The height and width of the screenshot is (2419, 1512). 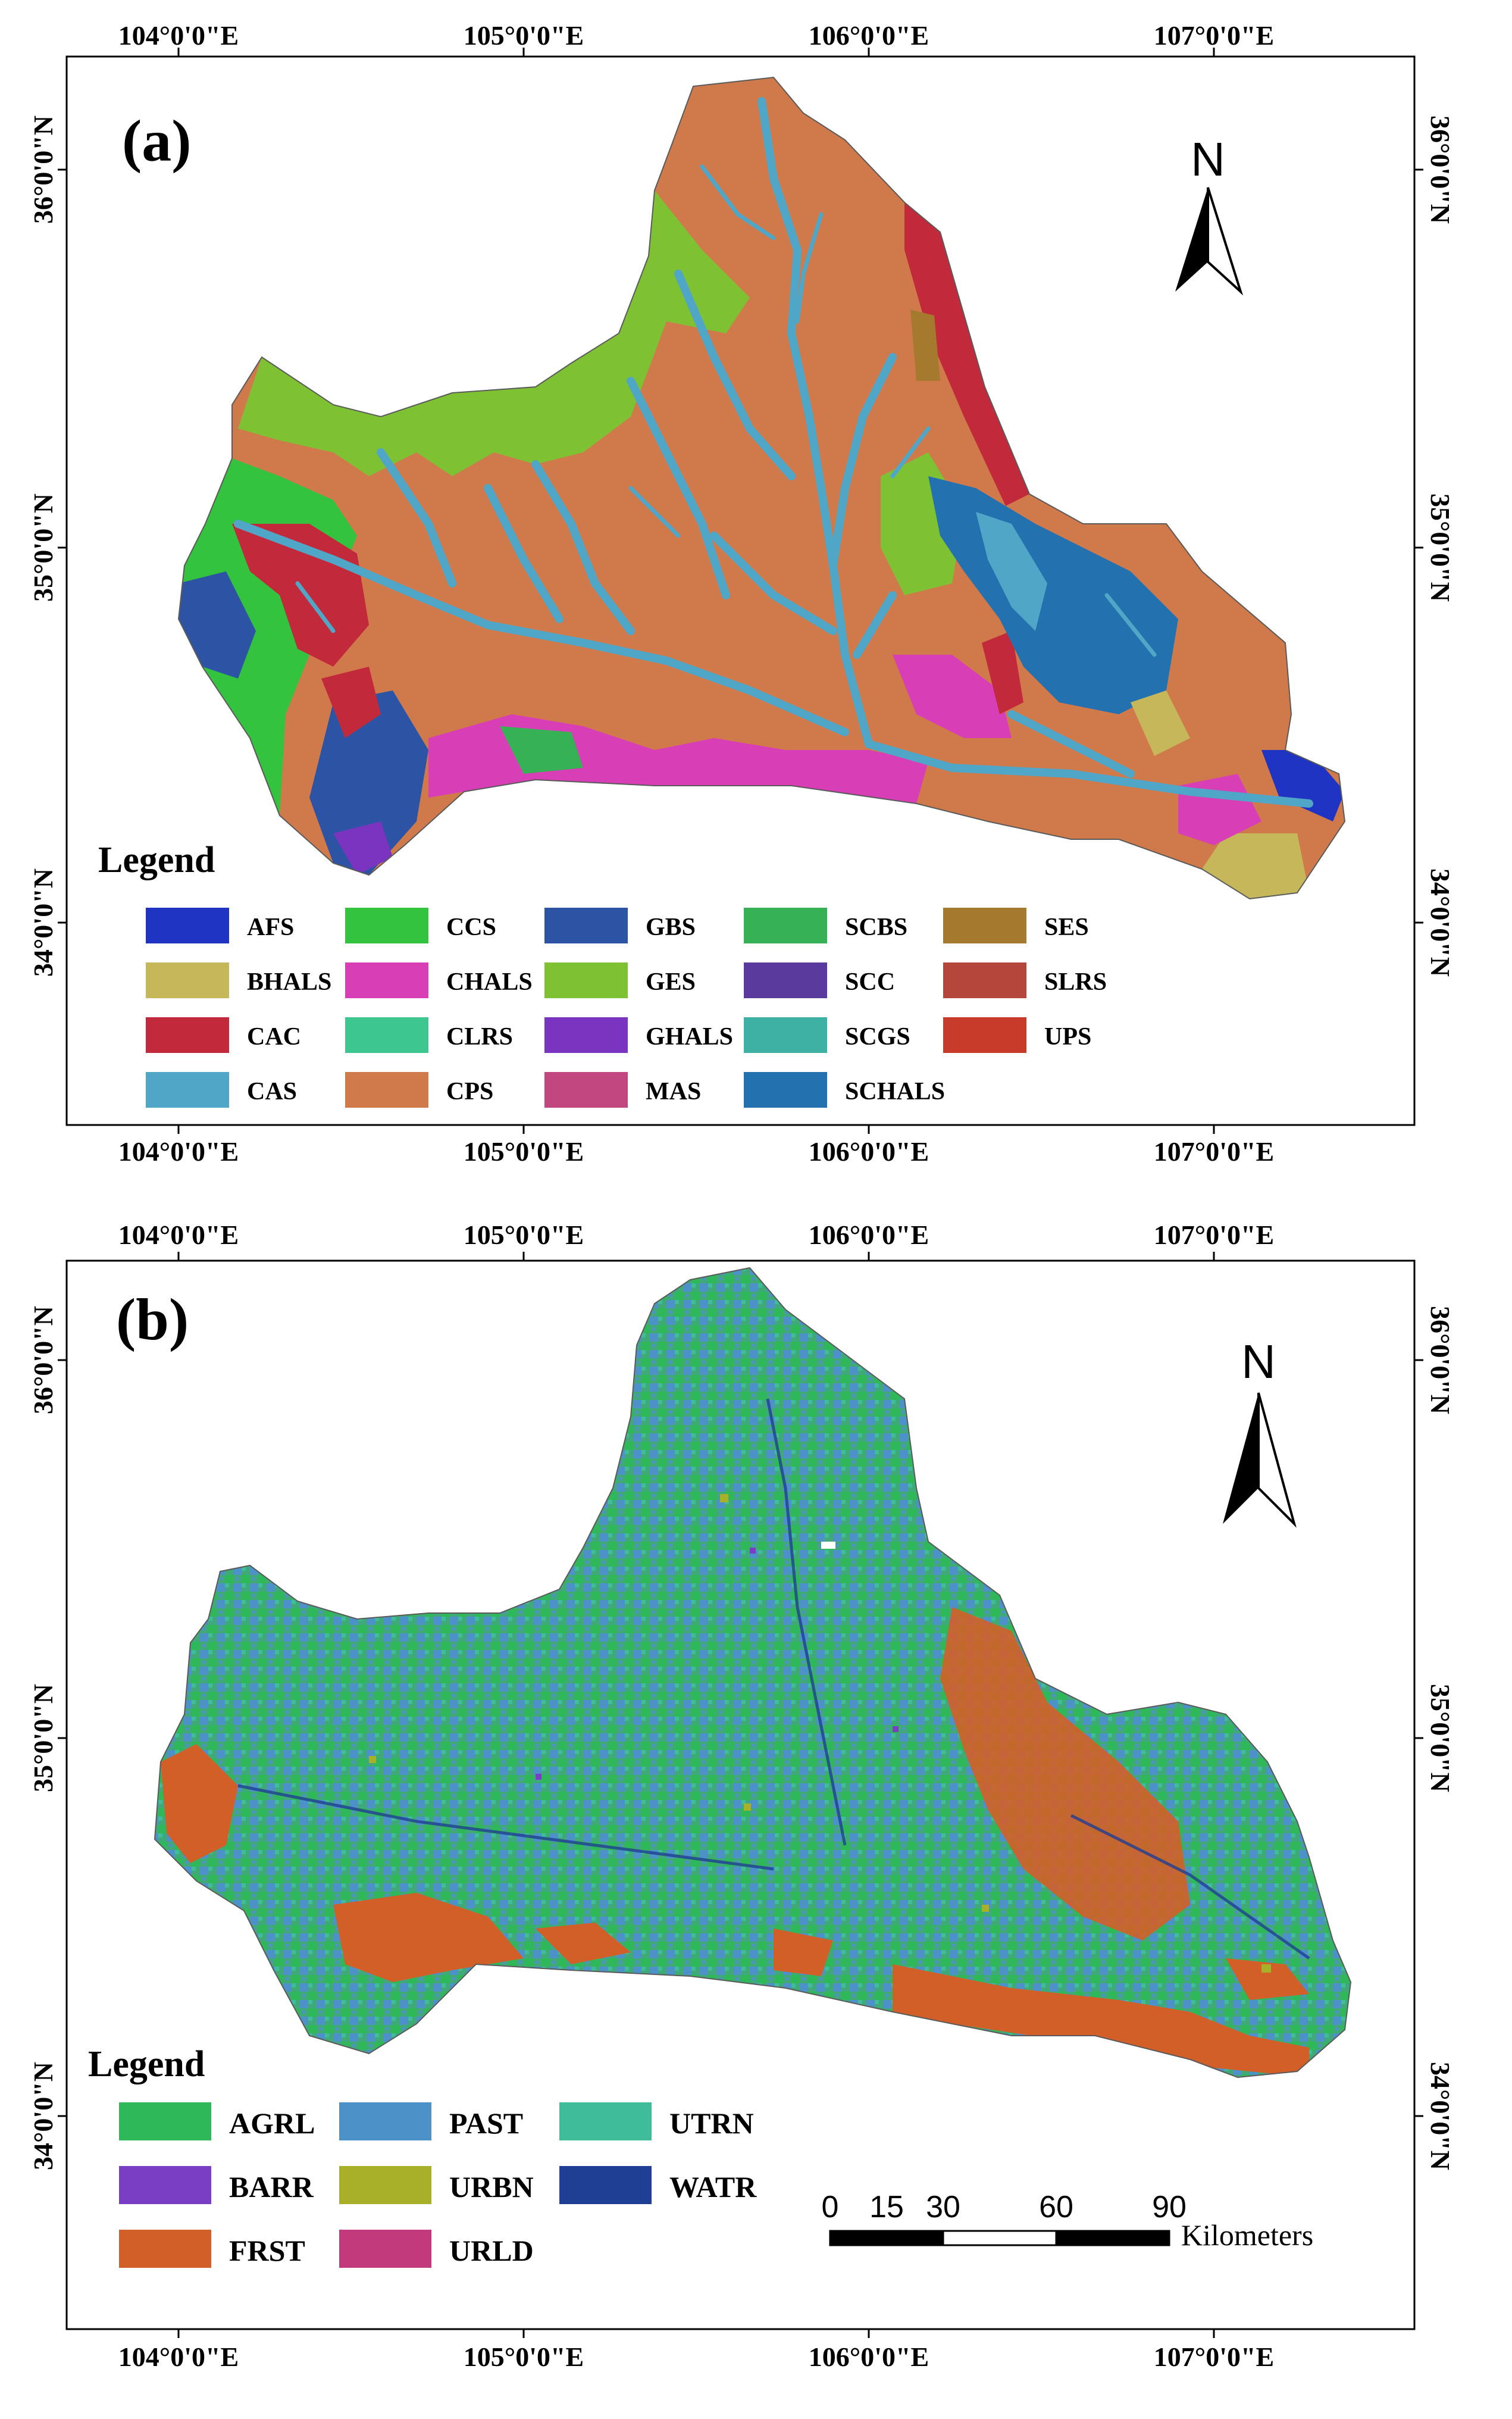 What do you see at coordinates (674, 1091) in the screenshot?
I see `legend-label: MAS` at bounding box center [674, 1091].